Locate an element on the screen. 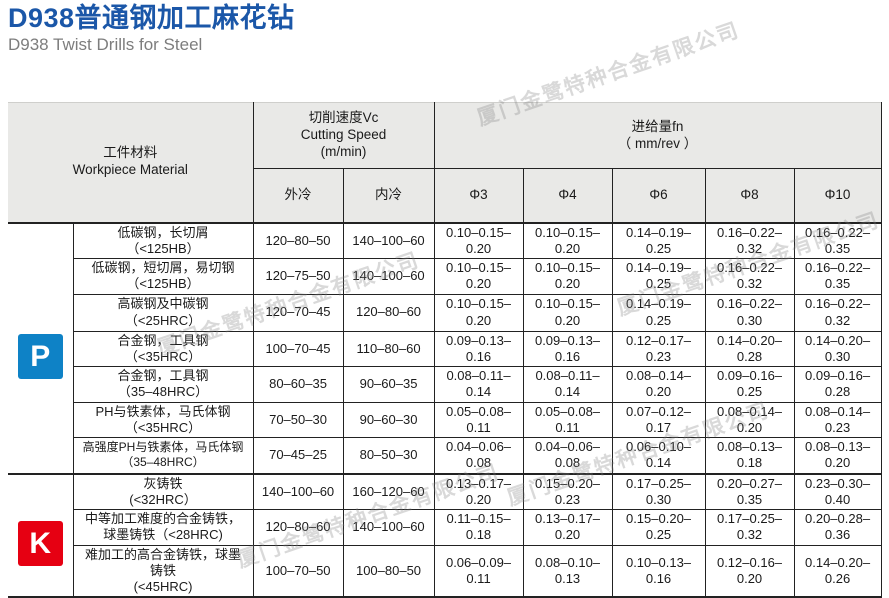  value-cell: 0.13–0.17–0.20 is located at coordinates (567, 527).